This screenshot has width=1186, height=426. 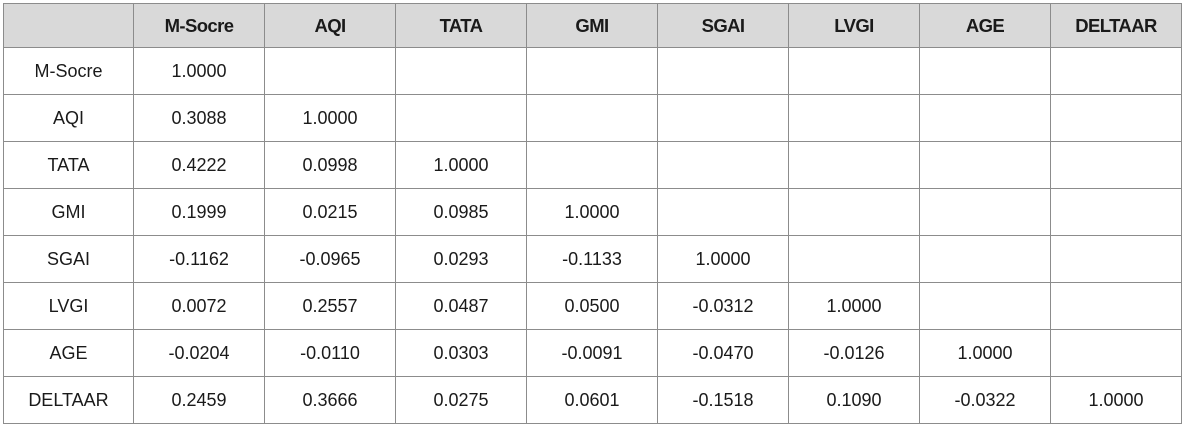 What do you see at coordinates (854, 25) in the screenshot?
I see `column-header: LVGI` at bounding box center [854, 25].